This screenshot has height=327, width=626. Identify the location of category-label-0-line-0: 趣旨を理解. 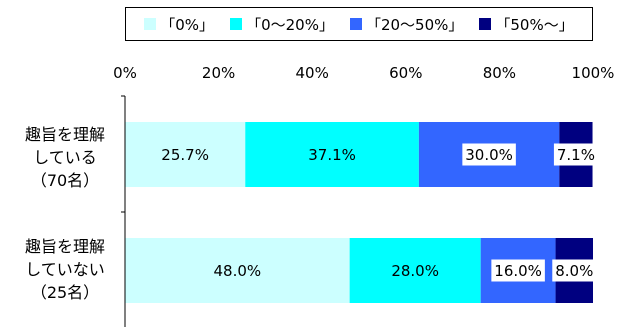
(64, 134).